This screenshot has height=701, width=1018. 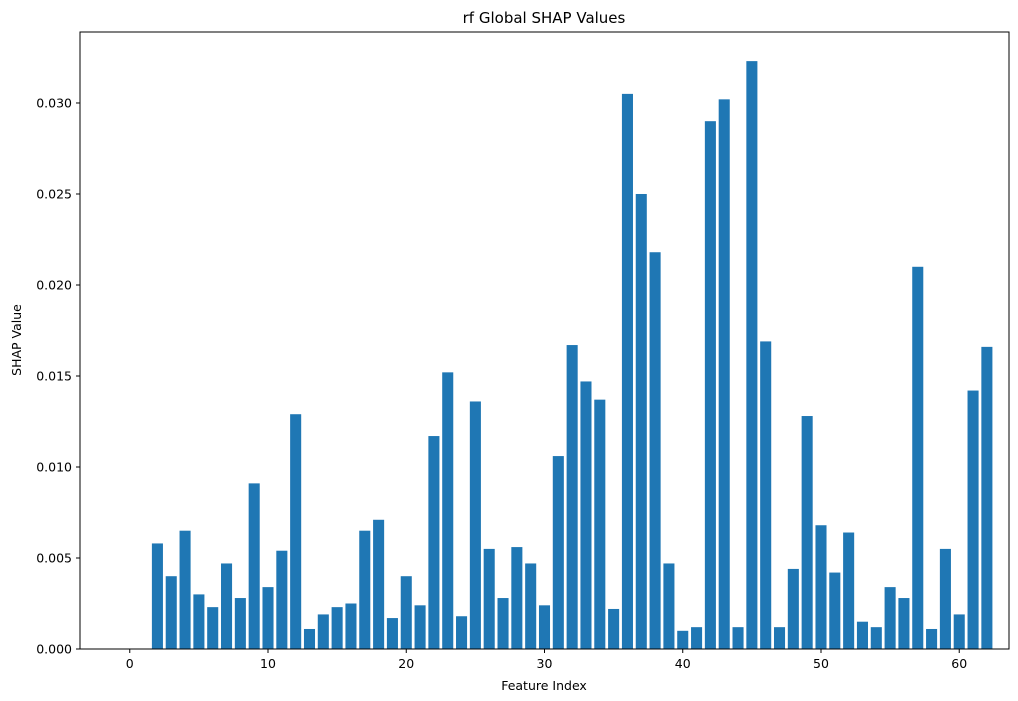 I want to click on y-tick-label: 0.020, so click(x=54, y=284).